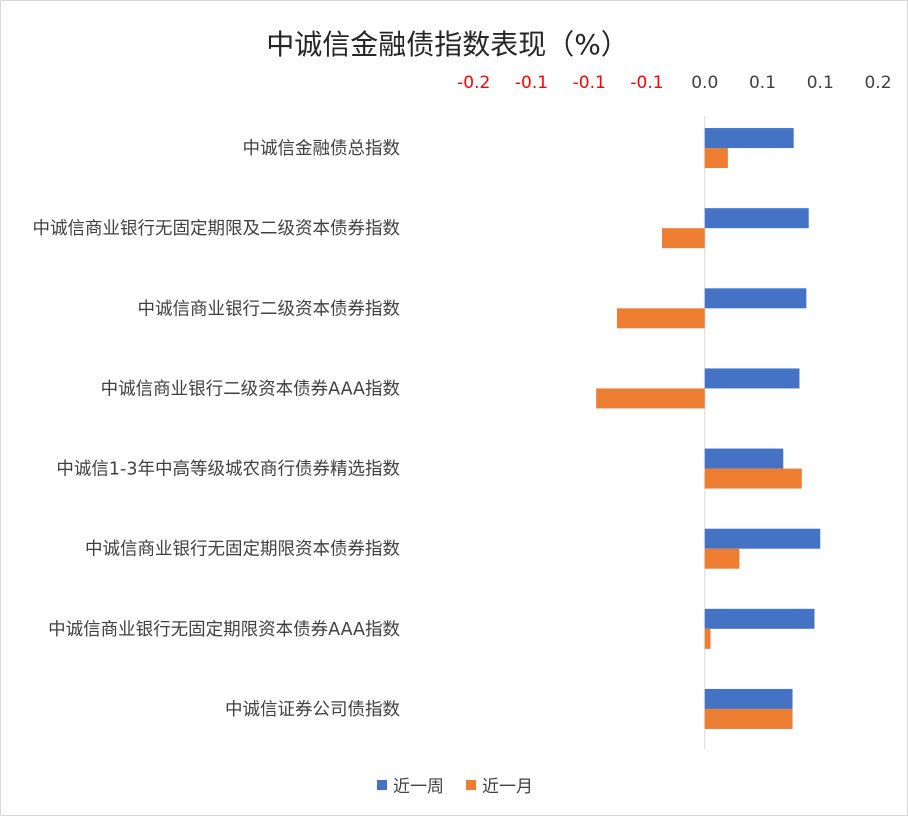 The image size is (908, 817). I want to click on category-label: 中诚信金融债总指数, so click(322, 149).